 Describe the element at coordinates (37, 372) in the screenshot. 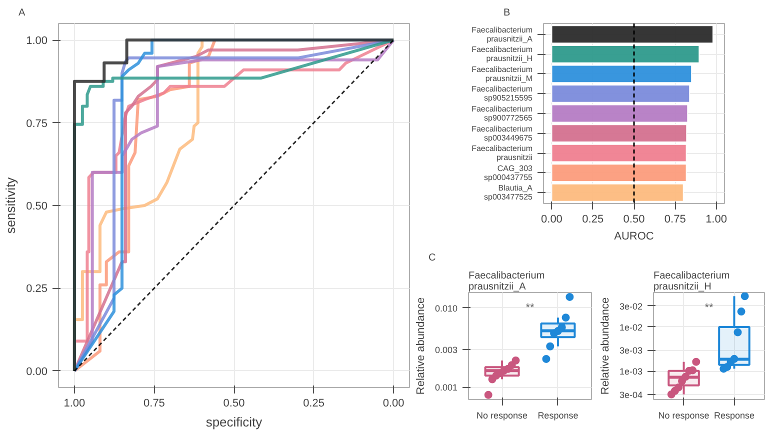

I see `y-tick-label: 0.00` at that location.